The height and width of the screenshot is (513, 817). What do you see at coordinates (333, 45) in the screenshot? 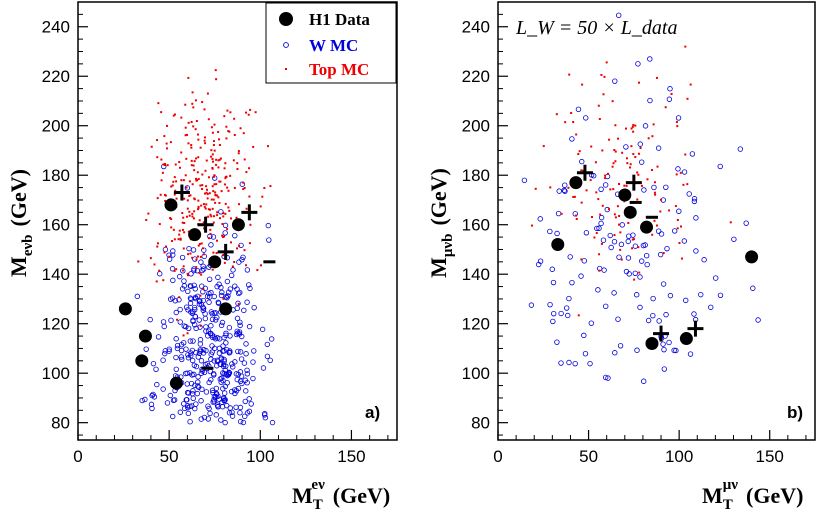
I see `legend-w-mc-label: W MC` at bounding box center [333, 45].